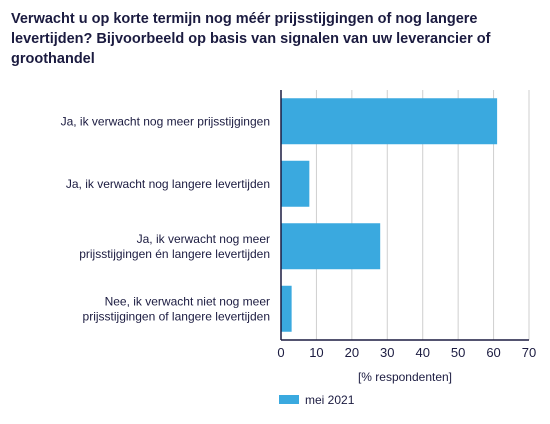 The height and width of the screenshot is (424, 550). What do you see at coordinates (352, 352) in the screenshot?
I see `x-tick-label: 20` at bounding box center [352, 352].